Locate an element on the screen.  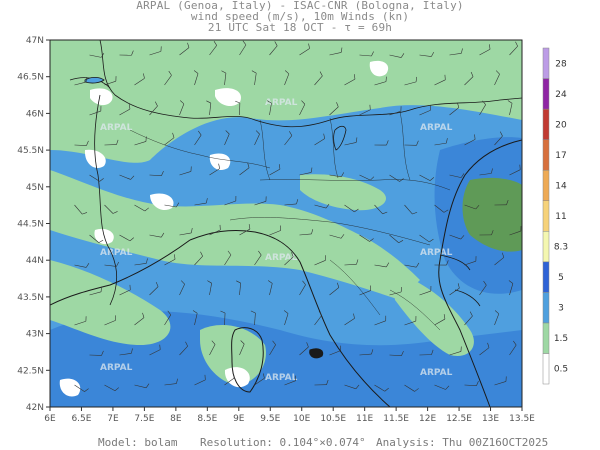
colorbar-label: 3 is located at coordinates (561, 309).